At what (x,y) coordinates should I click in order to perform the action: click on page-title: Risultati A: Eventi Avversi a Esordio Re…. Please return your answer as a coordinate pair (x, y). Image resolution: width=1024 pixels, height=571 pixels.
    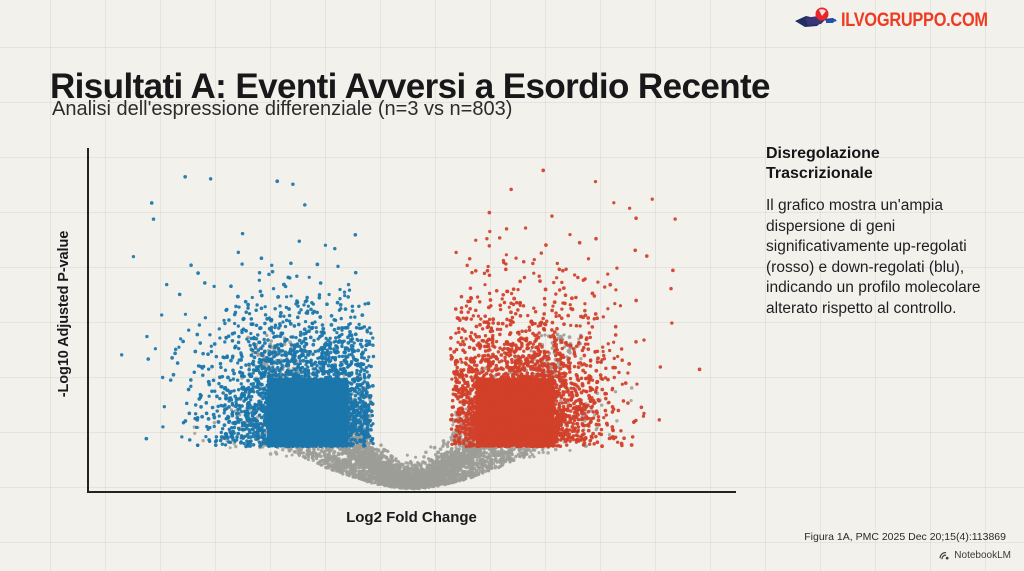
    Looking at the image, I should click on (410, 87).